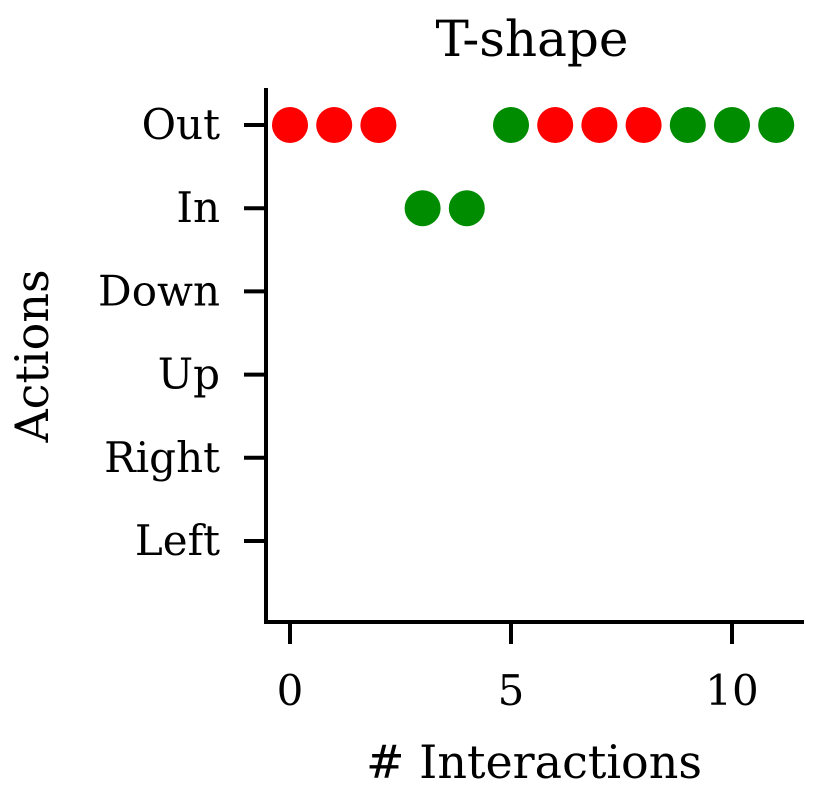 The image size is (833, 799). What do you see at coordinates (162, 457) in the screenshot?
I see `y-tick-label: Right` at bounding box center [162, 457].